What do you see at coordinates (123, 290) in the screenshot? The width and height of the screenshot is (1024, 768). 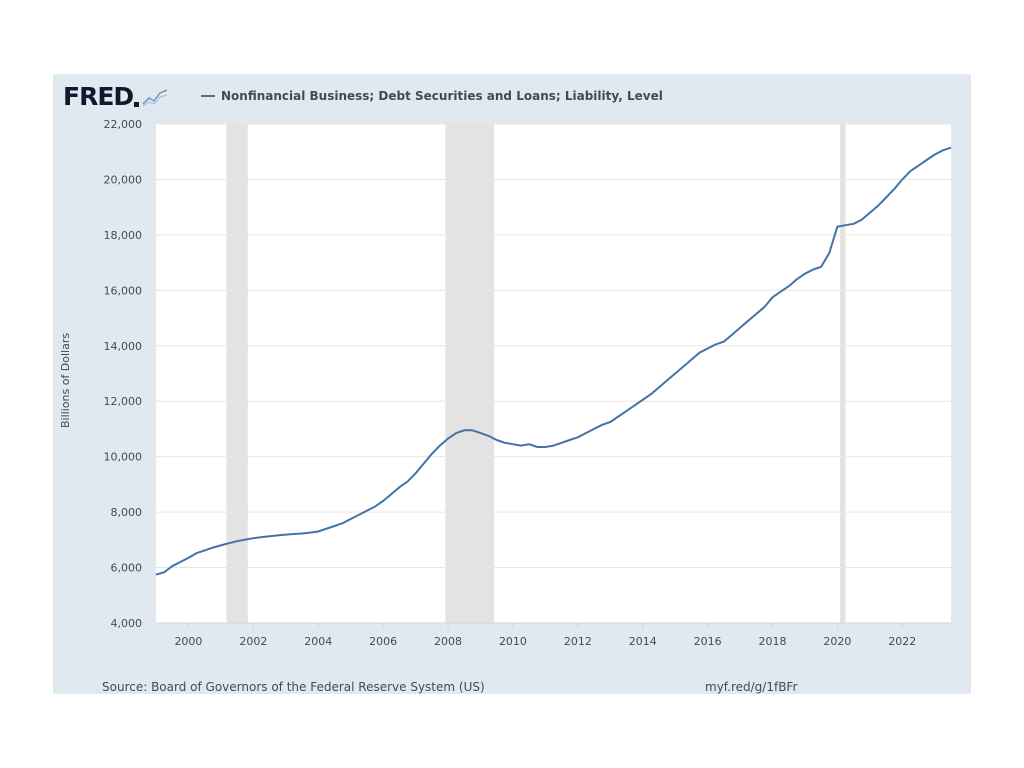 I see `y-tick-label: 16,000` at bounding box center [123, 290].